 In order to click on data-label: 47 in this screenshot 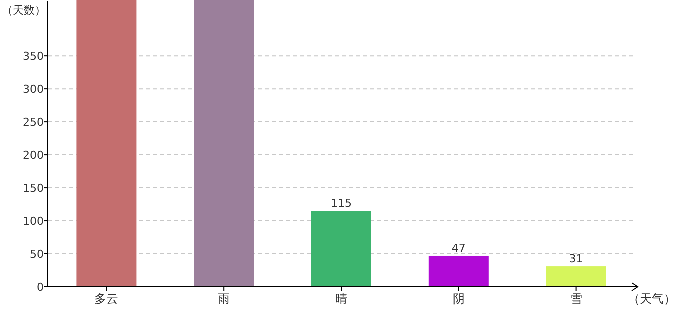, I will do `click(459, 248)`.